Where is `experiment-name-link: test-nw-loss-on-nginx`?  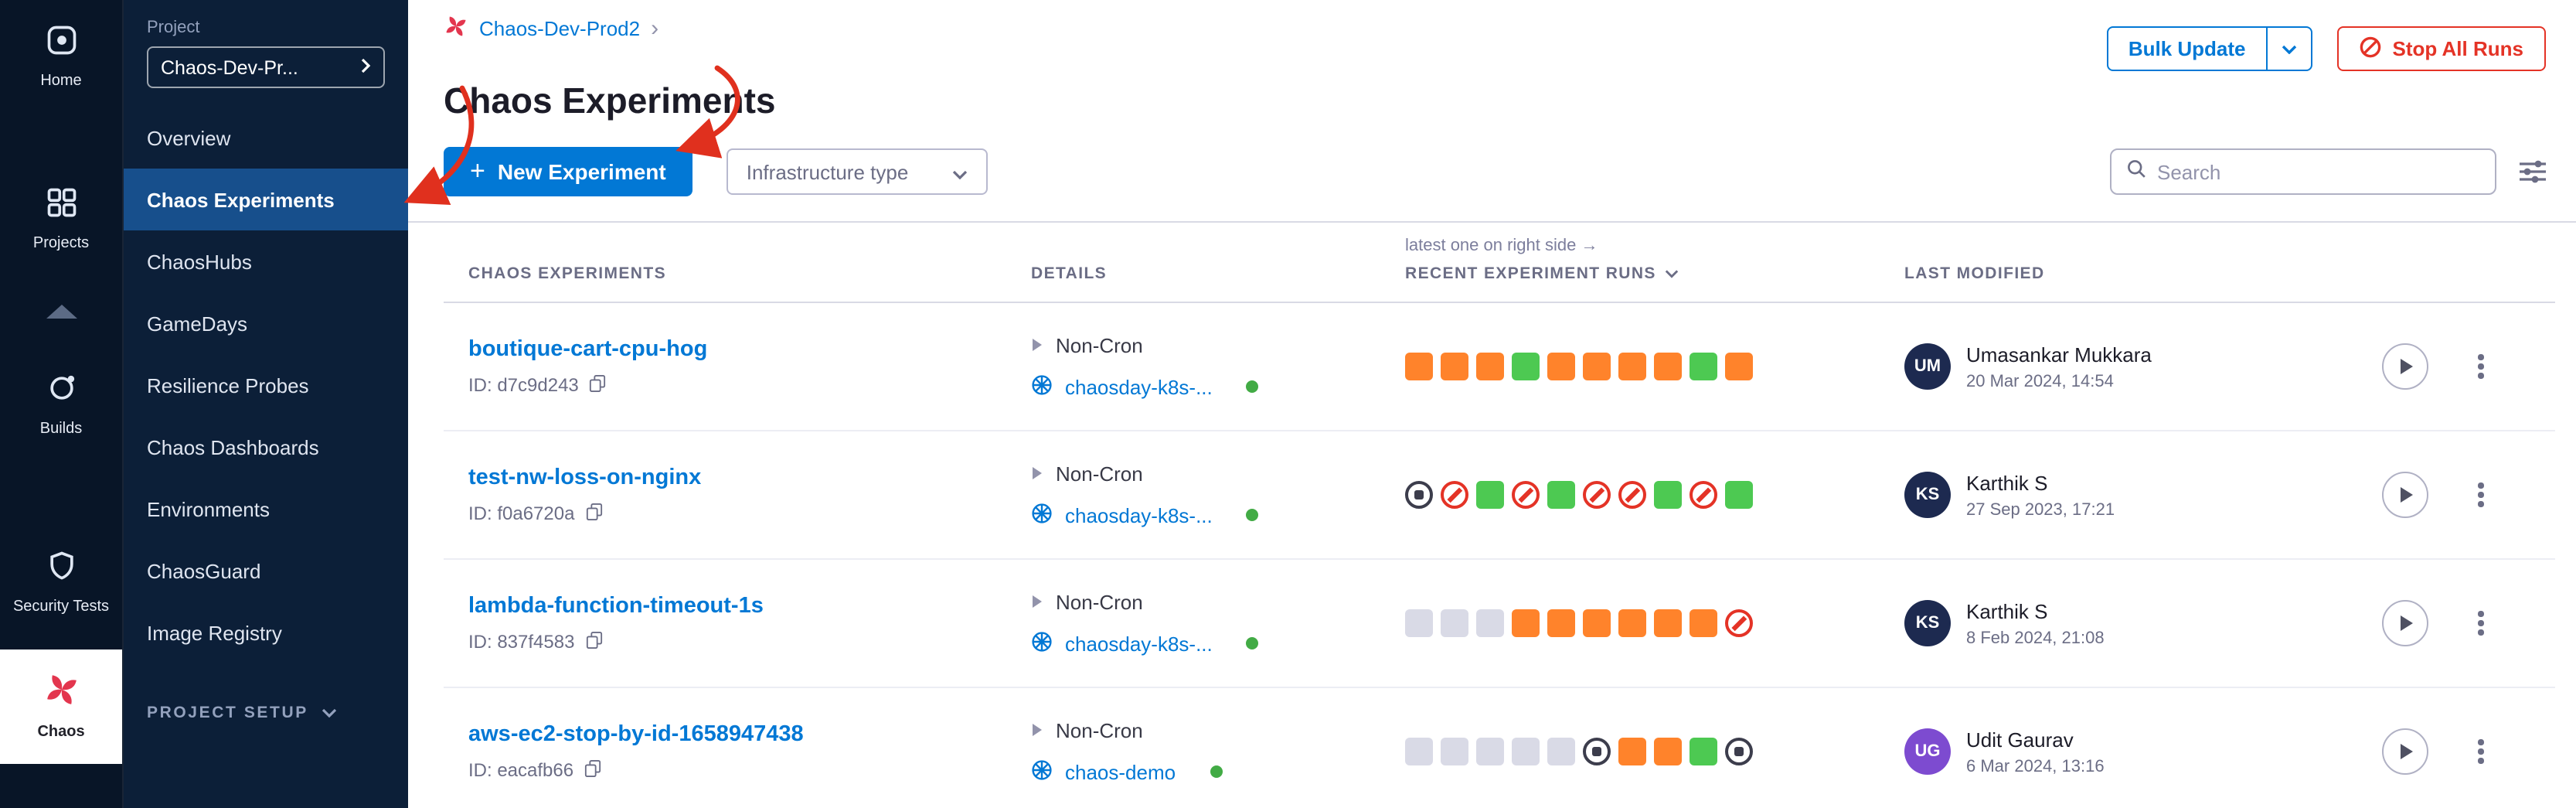 experiment-name-link: test-nw-loss-on-nginx is located at coordinates (585, 477).